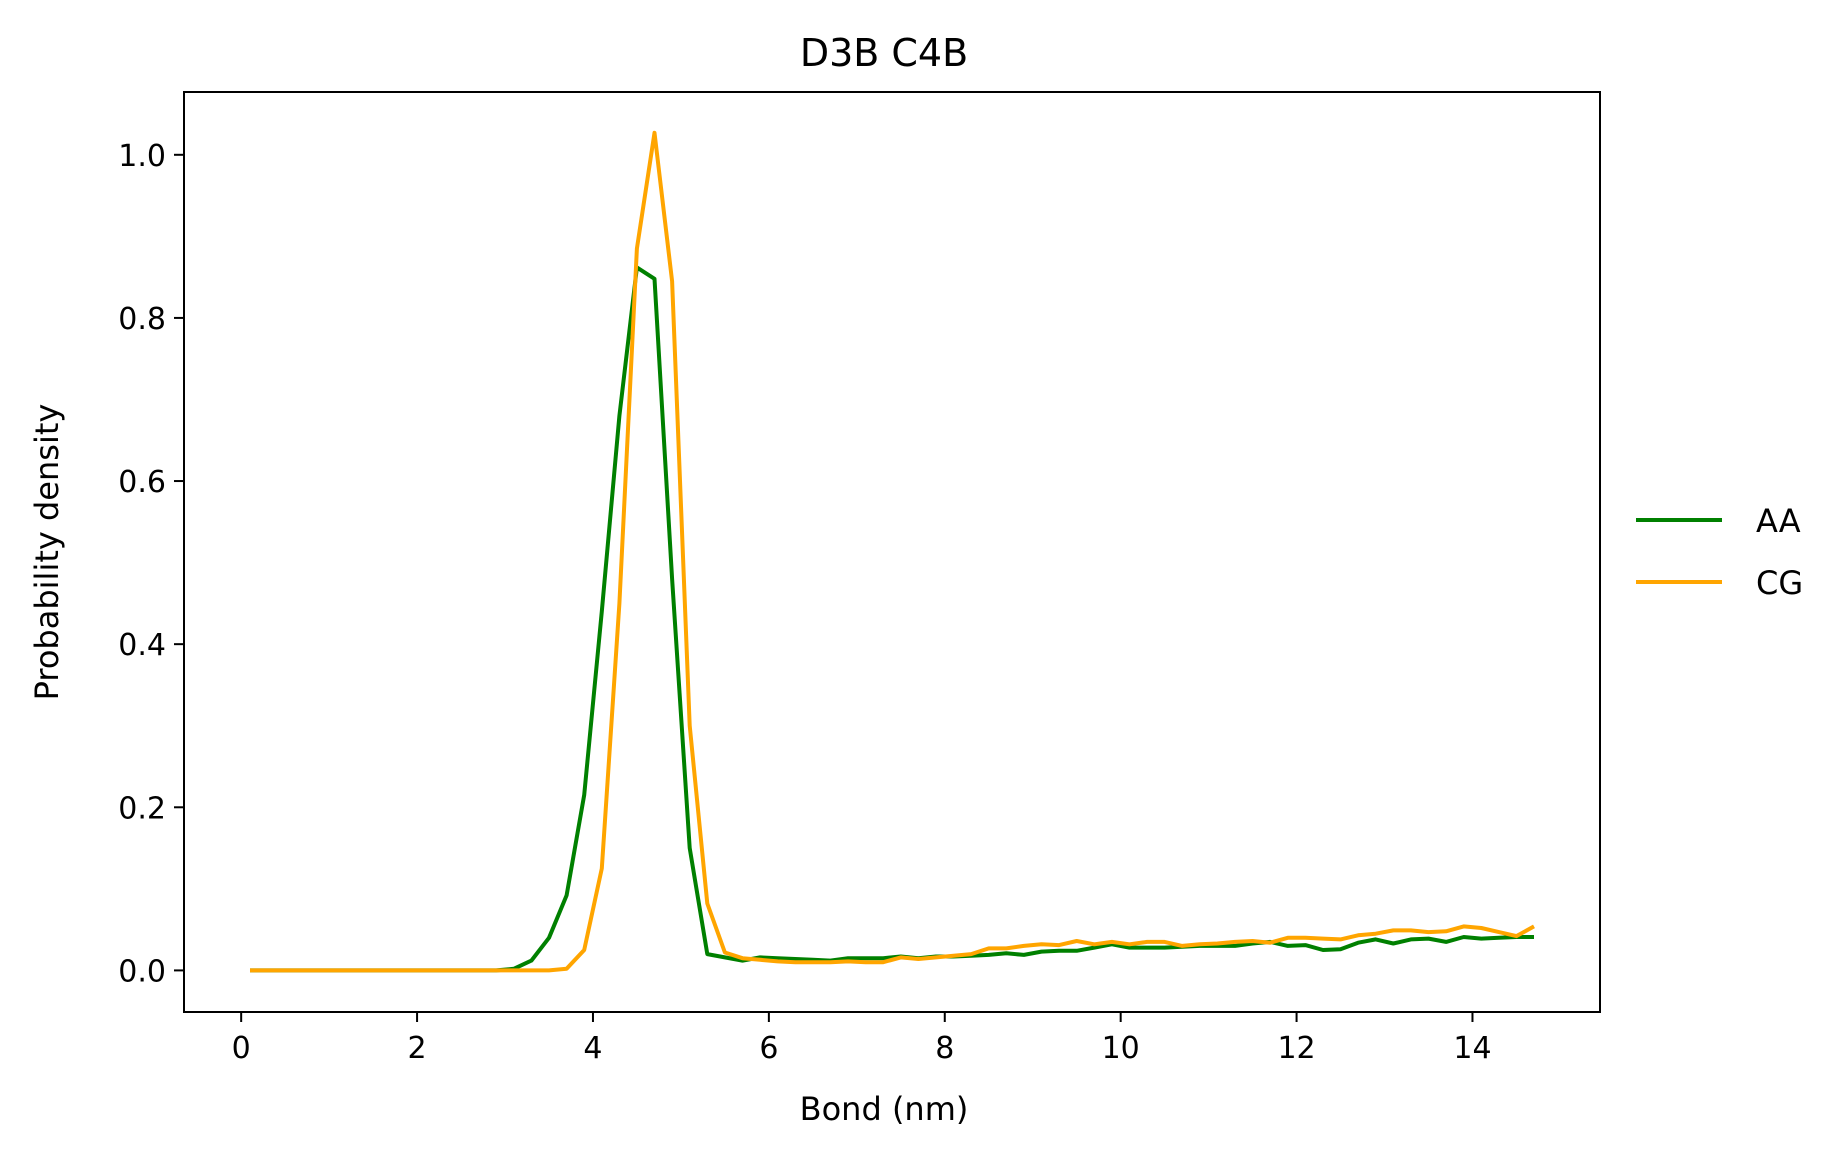  Describe the element at coordinates (417, 1048) in the screenshot. I see `x-tick-label: 2` at that location.